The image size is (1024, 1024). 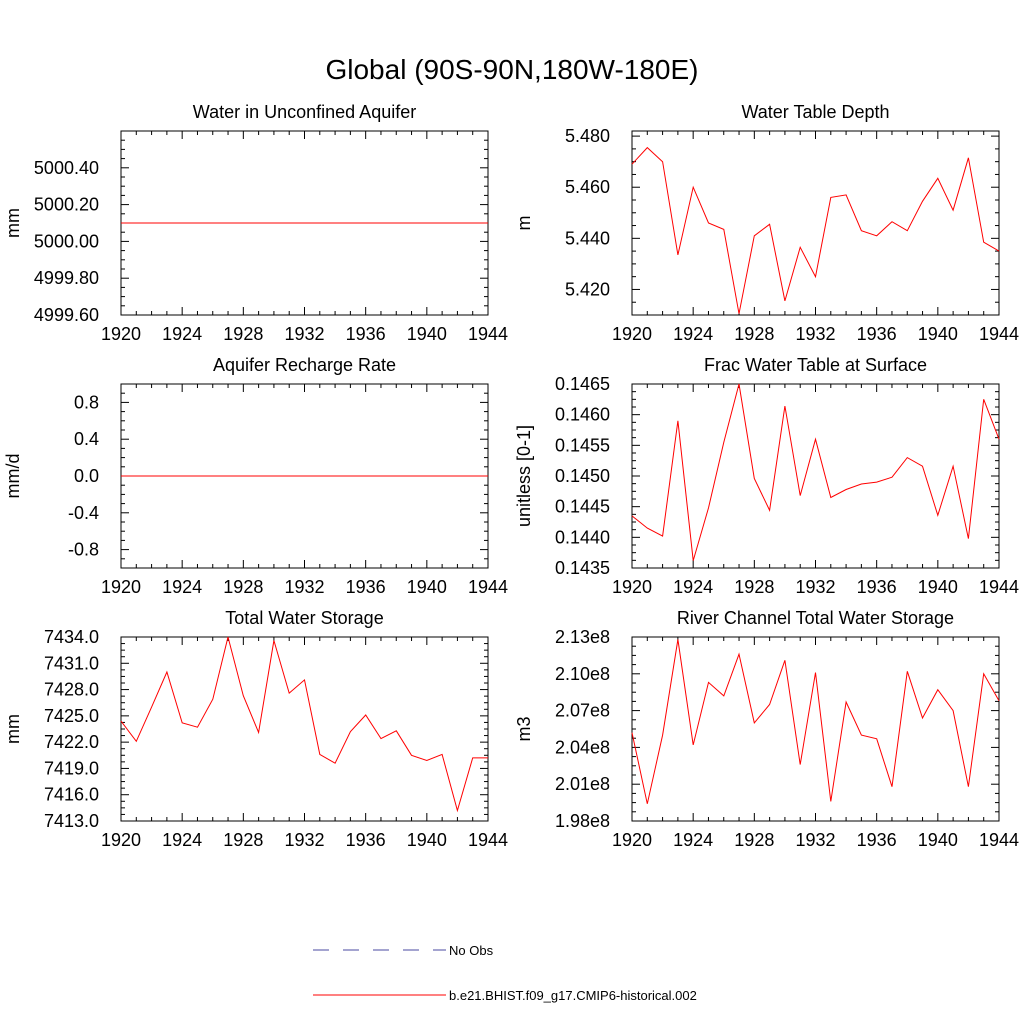 What do you see at coordinates (582, 476) in the screenshot?
I see `y-tick-label: 0.1450` at bounding box center [582, 476].